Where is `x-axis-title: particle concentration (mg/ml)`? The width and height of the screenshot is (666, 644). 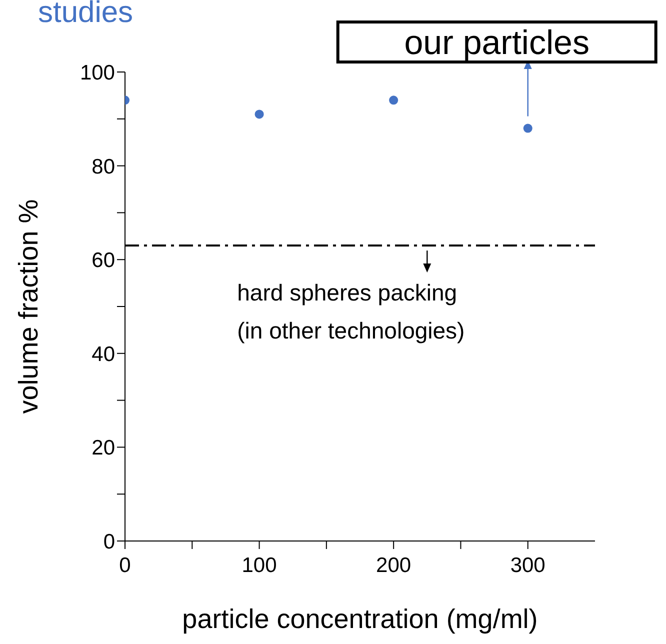 x-axis-title: particle concentration (mg/ml) is located at coordinates (360, 619).